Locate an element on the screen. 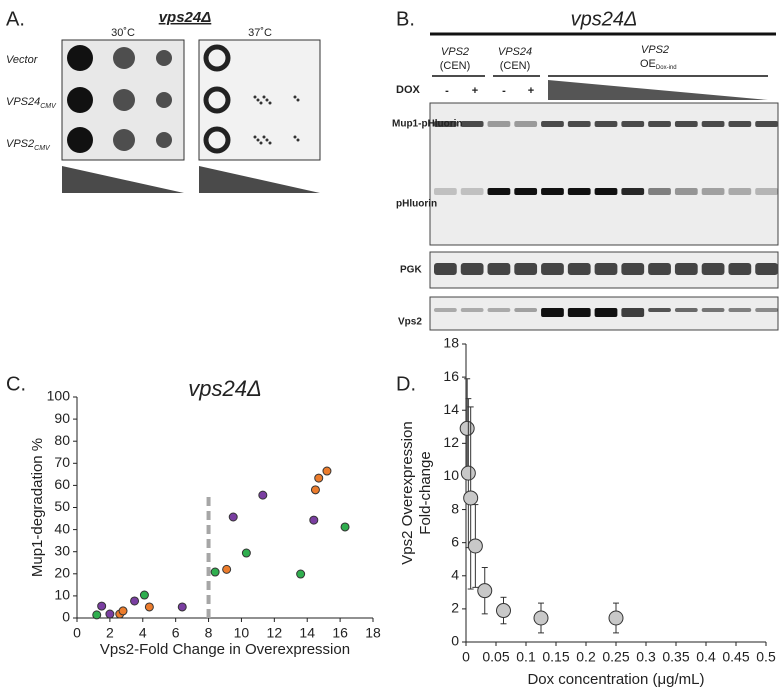  x-tick-label: 16 is located at coordinates (340, 633).